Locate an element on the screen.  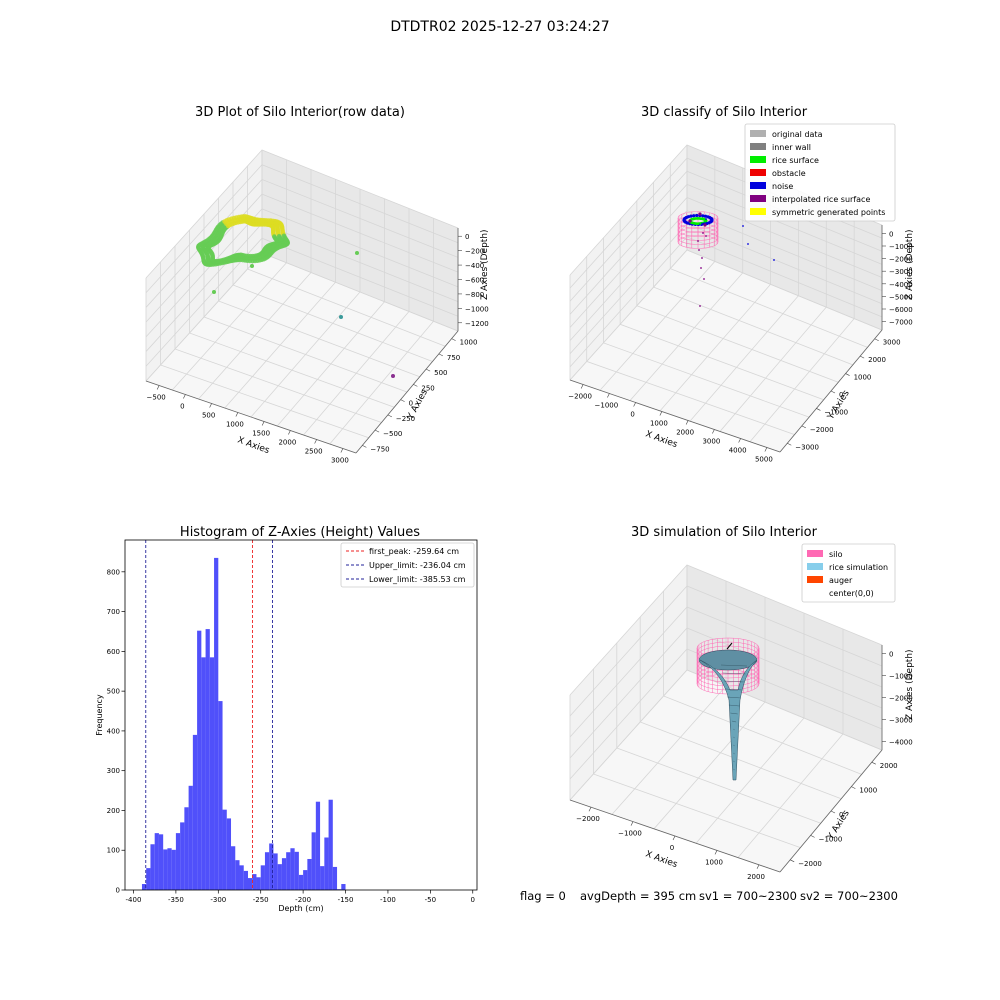
histogram-legend-label: Upper_limit: -236.04 cm is located at coordinates (417, 565).